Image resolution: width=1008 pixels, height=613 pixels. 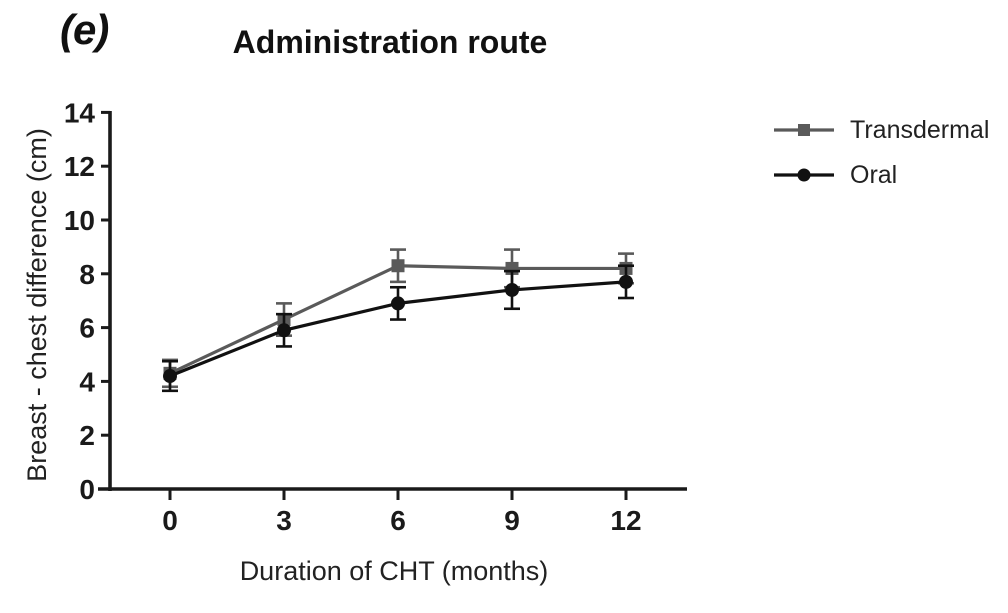 I want to click on legend-label: Transdermal, so click(x=920, y=129).